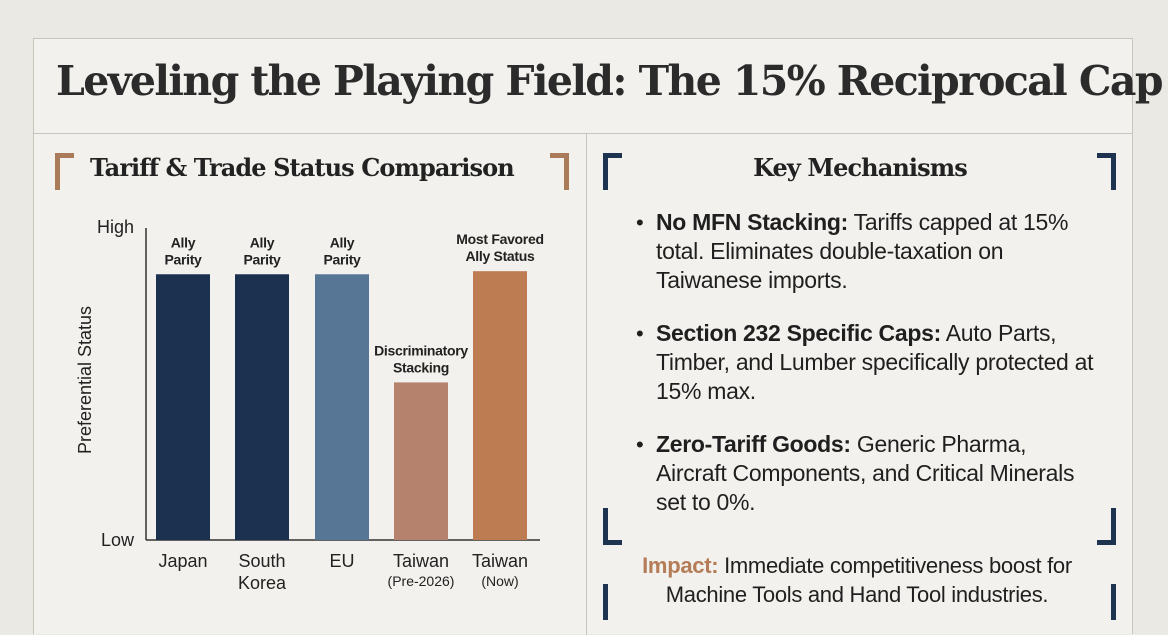 Image resolution: width=1168 pixels, height=635 pixels. I want to click on x-tick-label-line1: EU, so click(341, 561).